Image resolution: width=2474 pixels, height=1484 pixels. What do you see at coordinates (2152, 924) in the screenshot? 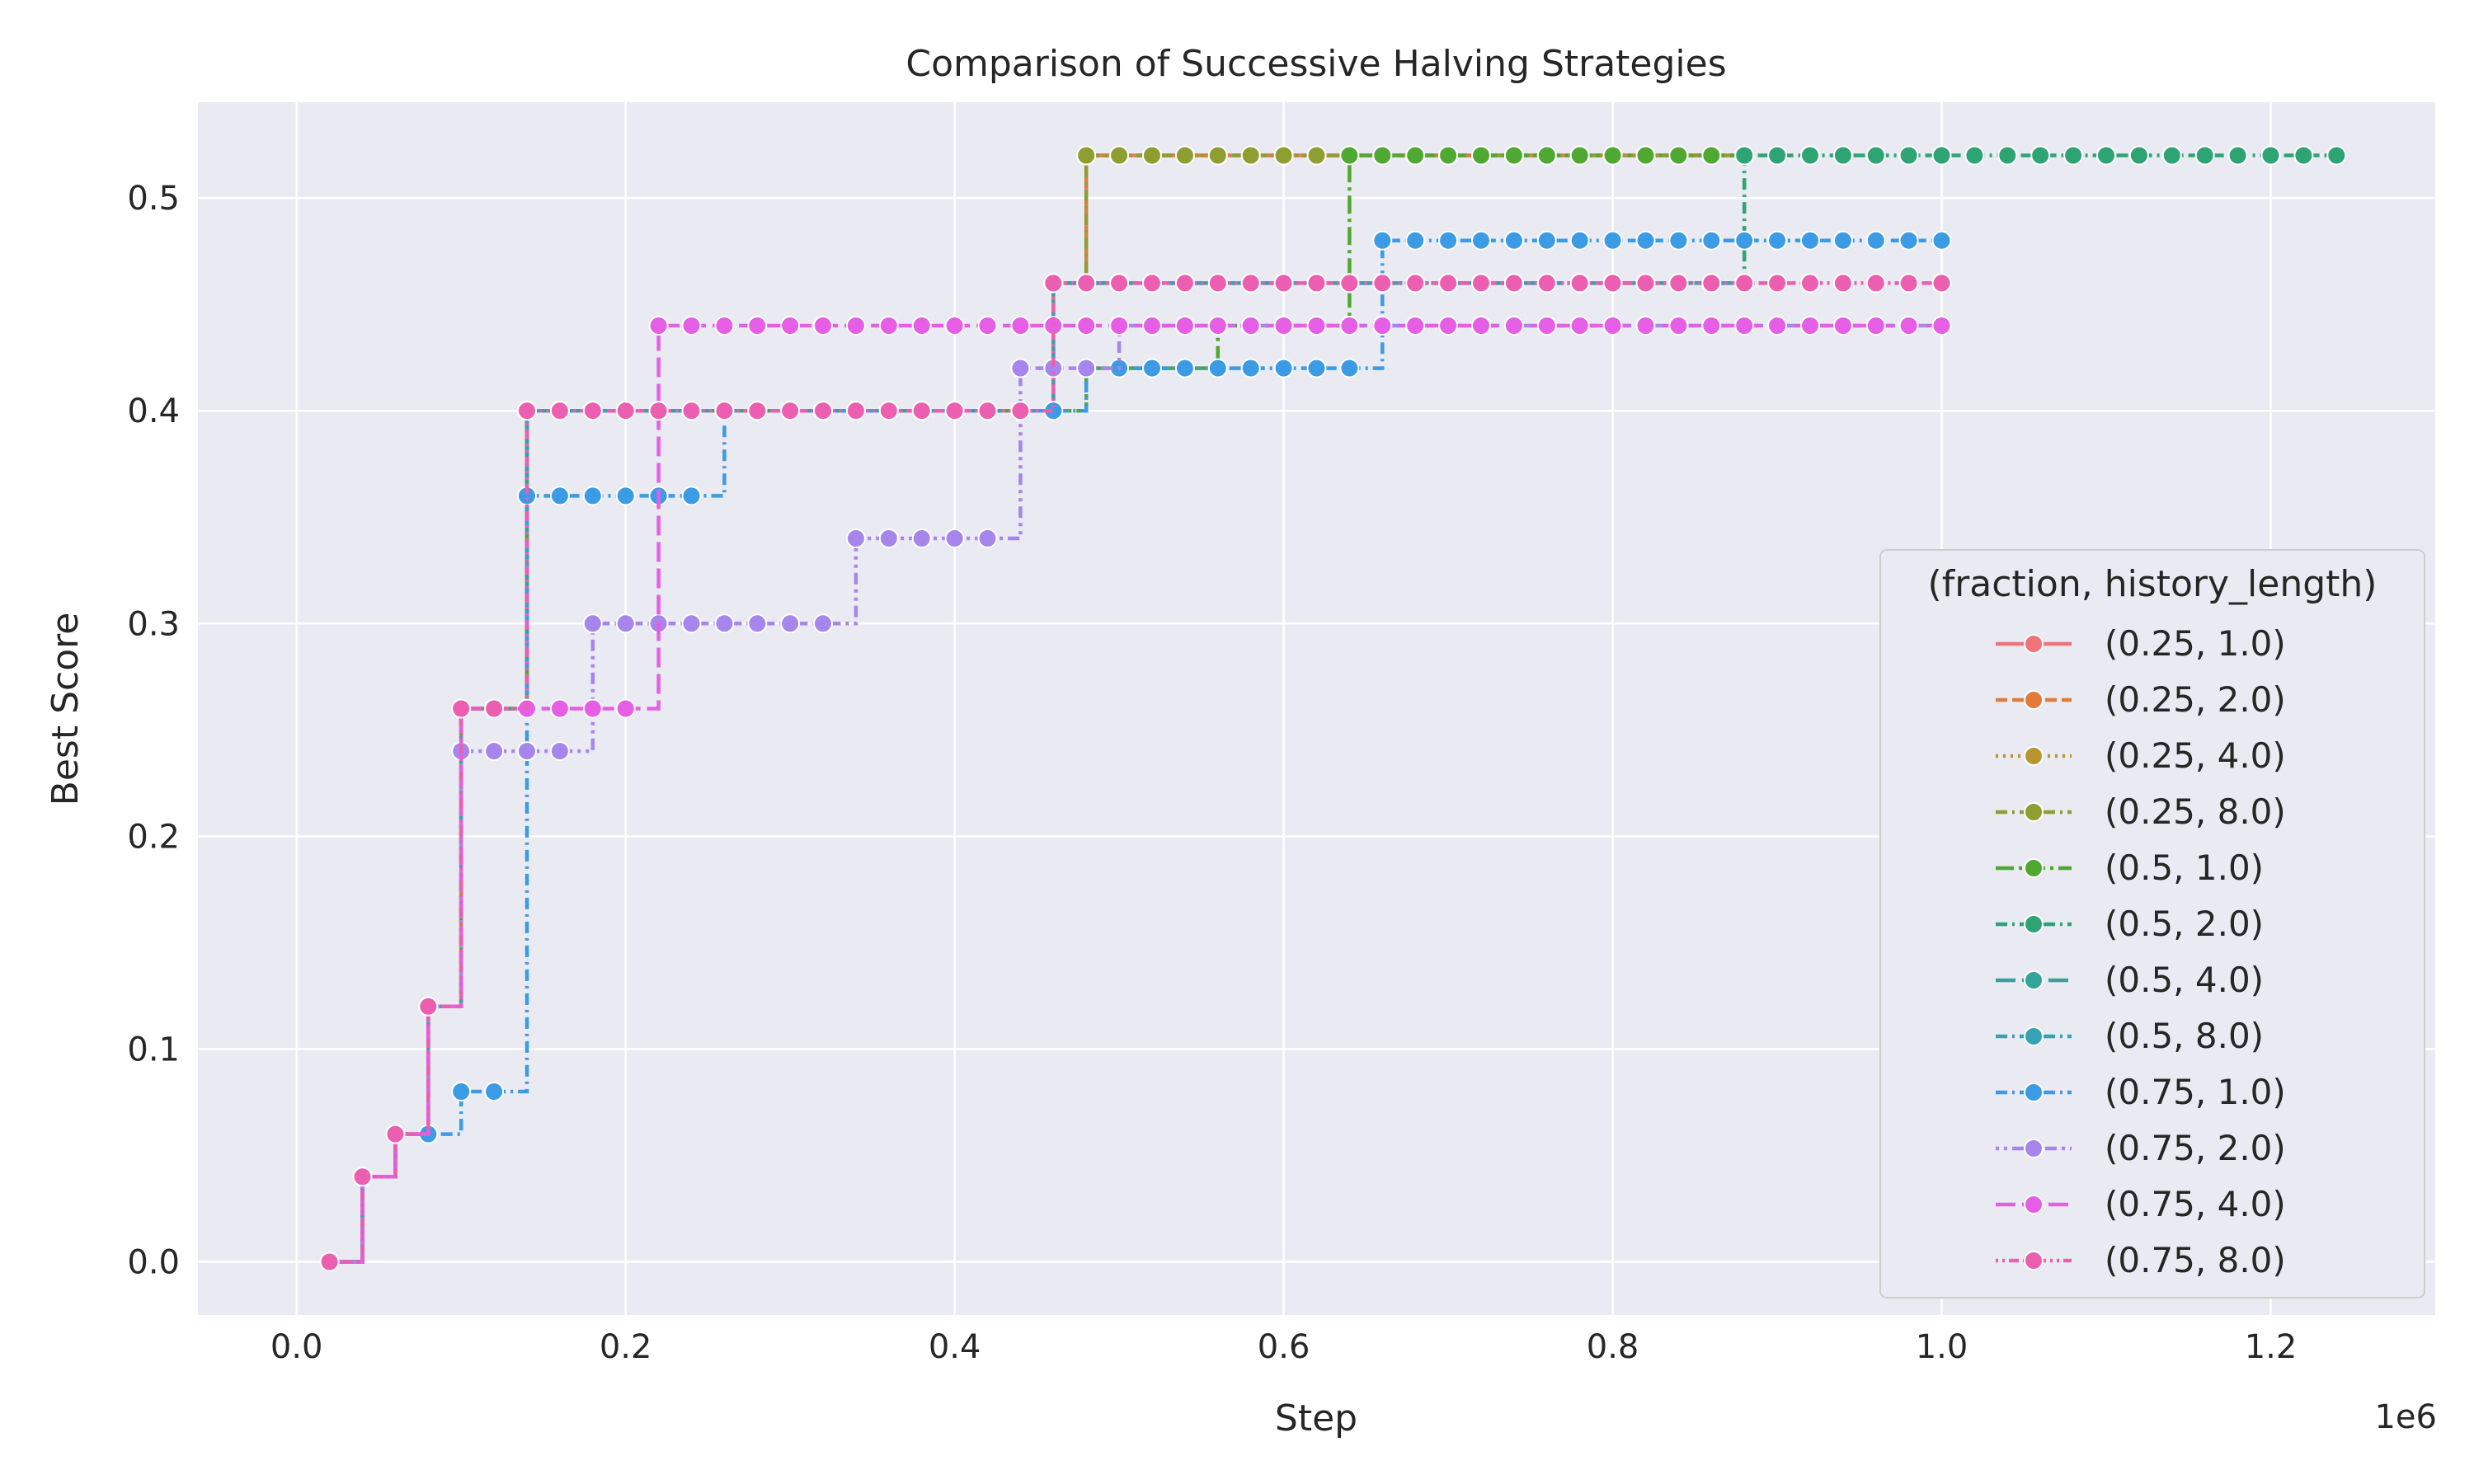
I see `legend-frame` at bounding box center [2152, 924].